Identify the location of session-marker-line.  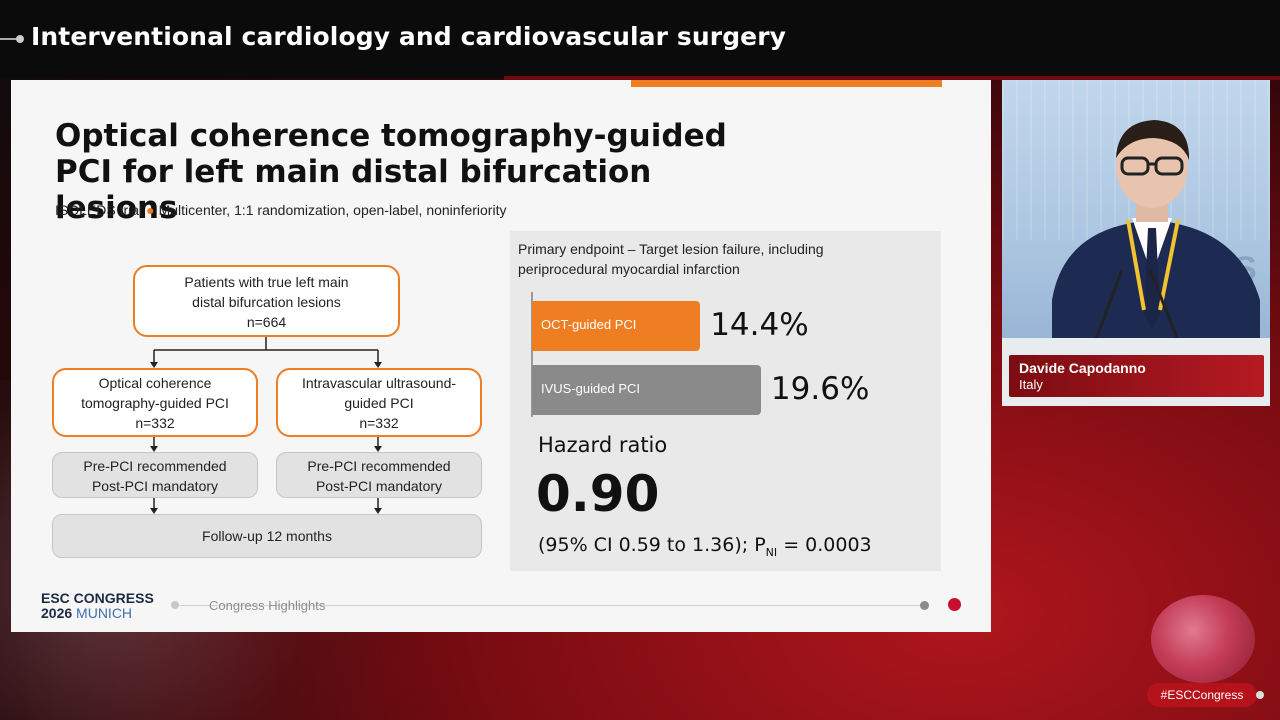
(9, 39).